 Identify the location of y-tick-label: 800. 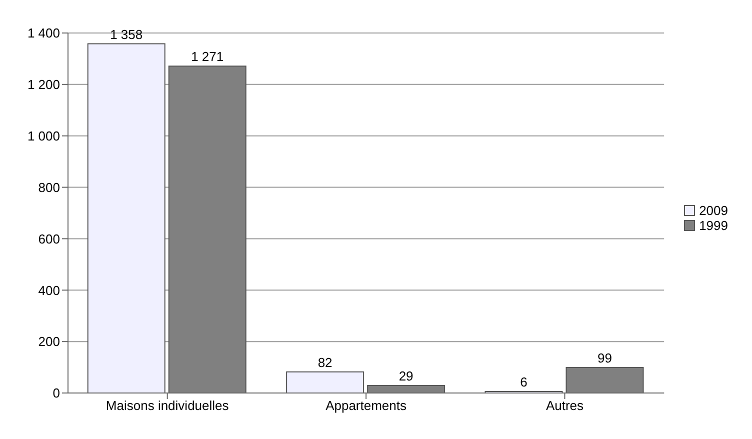
(49, 187).